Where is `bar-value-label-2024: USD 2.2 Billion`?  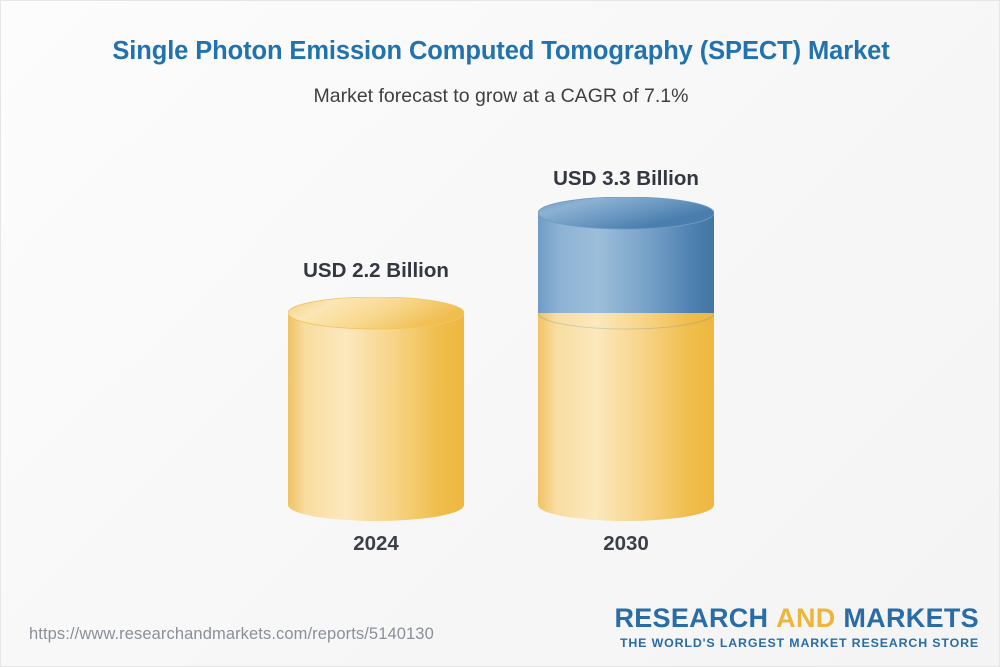 bar-value-label-2024: USD 2.2 Billion is located at coordinates (376, 270).